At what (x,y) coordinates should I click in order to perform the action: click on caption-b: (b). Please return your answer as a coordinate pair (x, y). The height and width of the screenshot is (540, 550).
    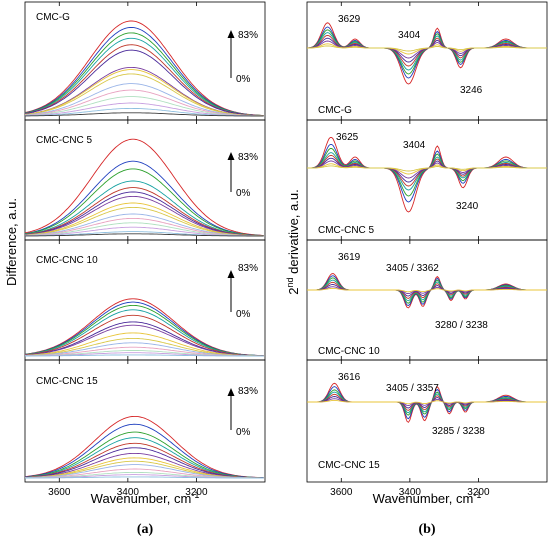
    Looking at the image, I should click on (426, 529).